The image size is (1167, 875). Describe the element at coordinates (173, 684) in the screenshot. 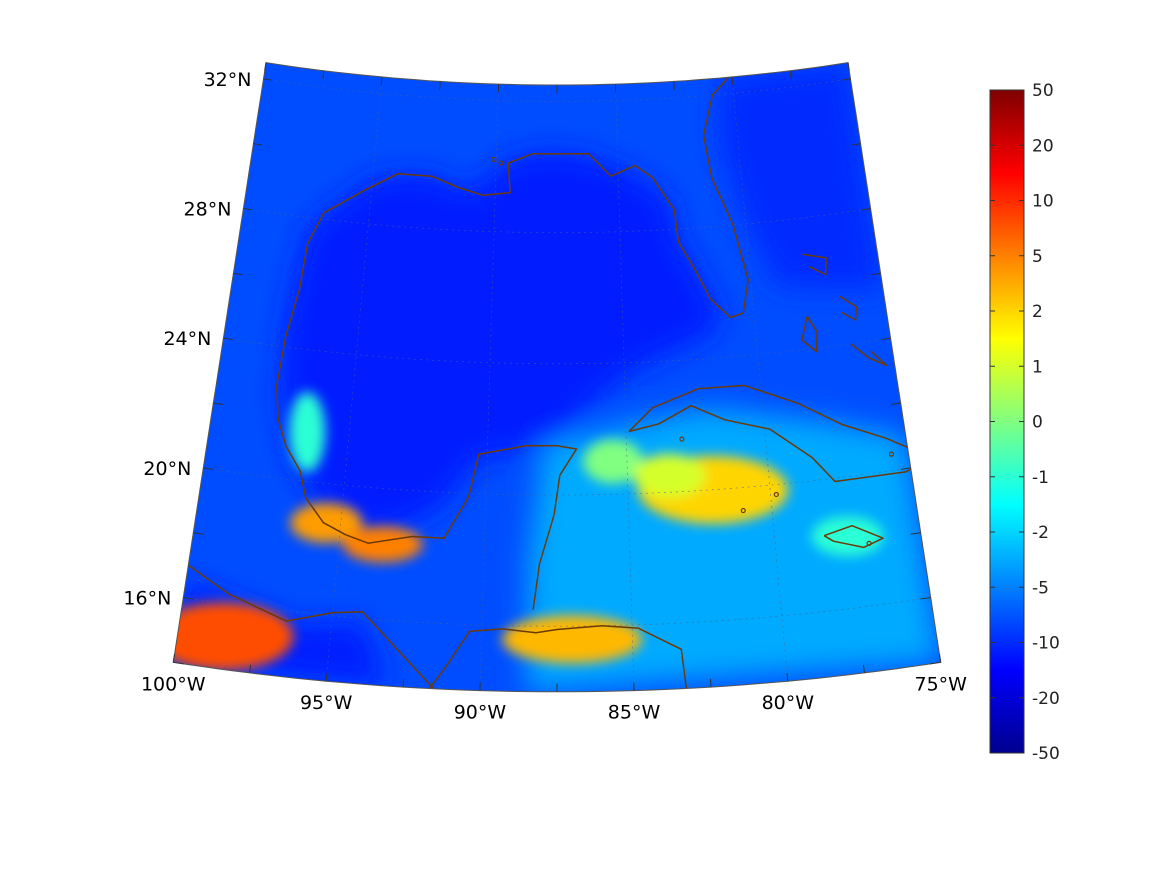

I see `longitude-label: 100°W` at that location.